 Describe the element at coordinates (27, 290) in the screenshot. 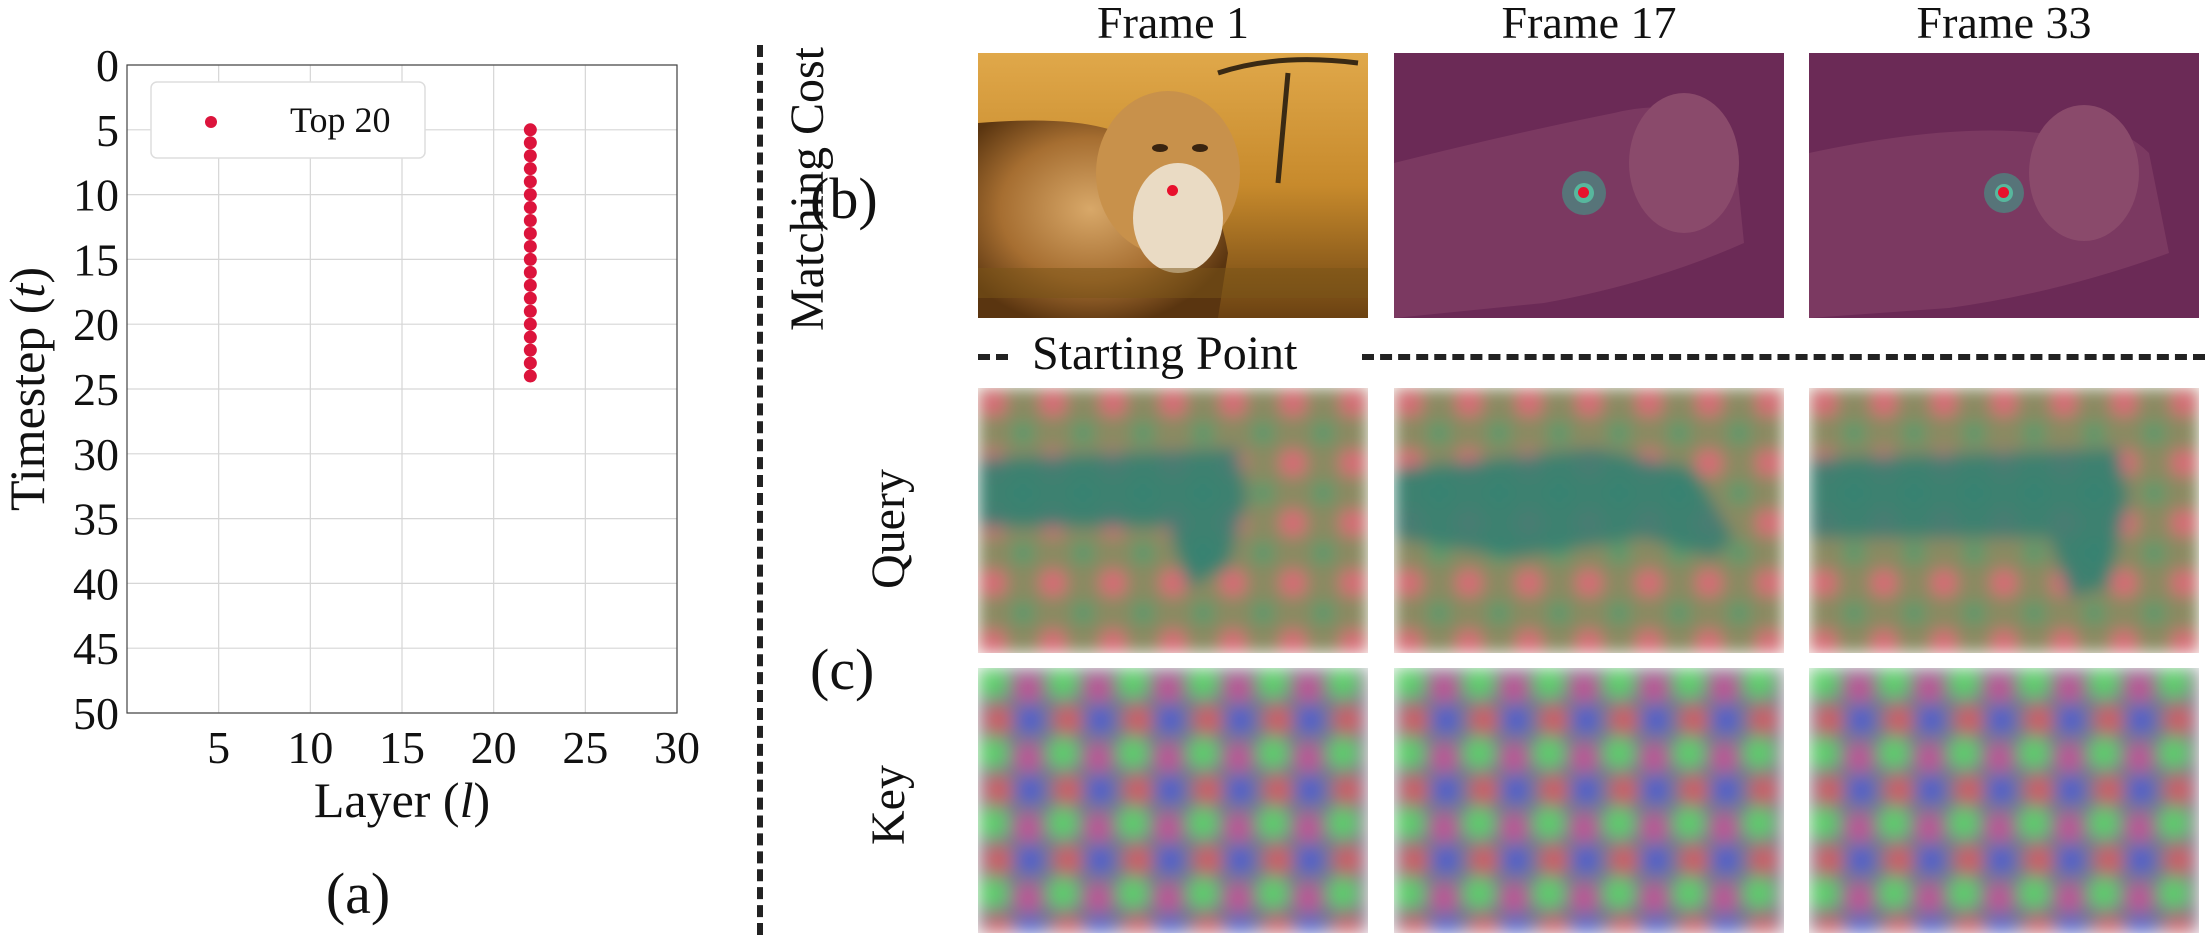

I see `y-axis-label-symbol: t` at that location.